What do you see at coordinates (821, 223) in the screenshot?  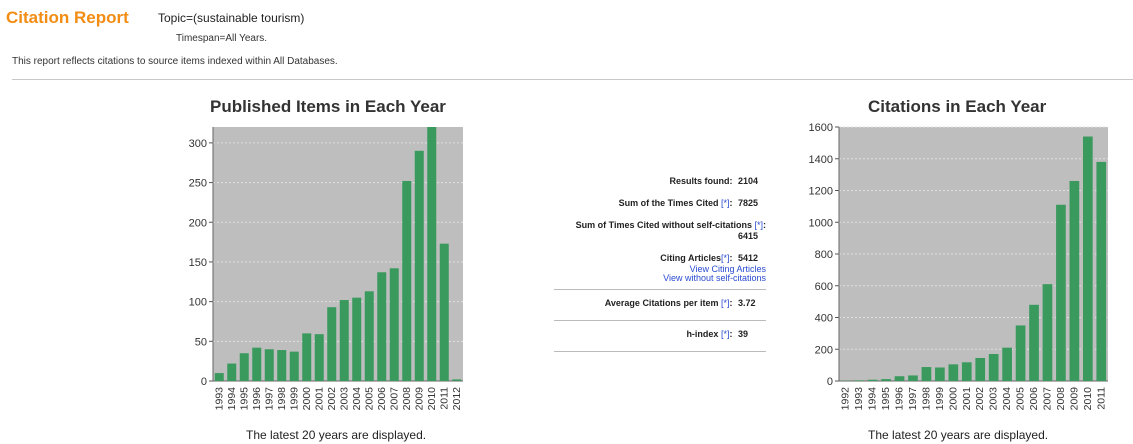 I see `y-tick-label: 1000` at bounding box center [821, 223].